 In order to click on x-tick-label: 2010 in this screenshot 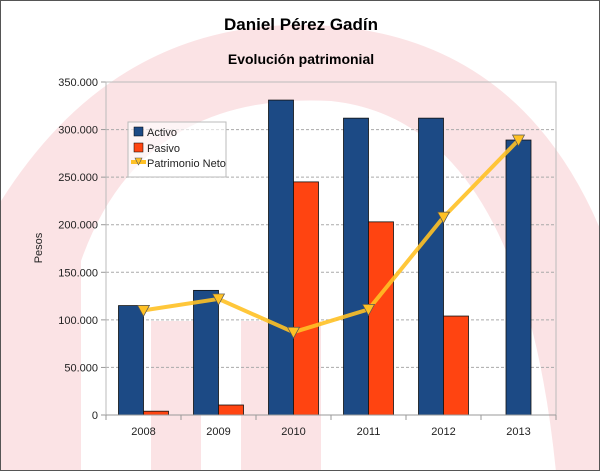, I will do `click(293, 432)`.